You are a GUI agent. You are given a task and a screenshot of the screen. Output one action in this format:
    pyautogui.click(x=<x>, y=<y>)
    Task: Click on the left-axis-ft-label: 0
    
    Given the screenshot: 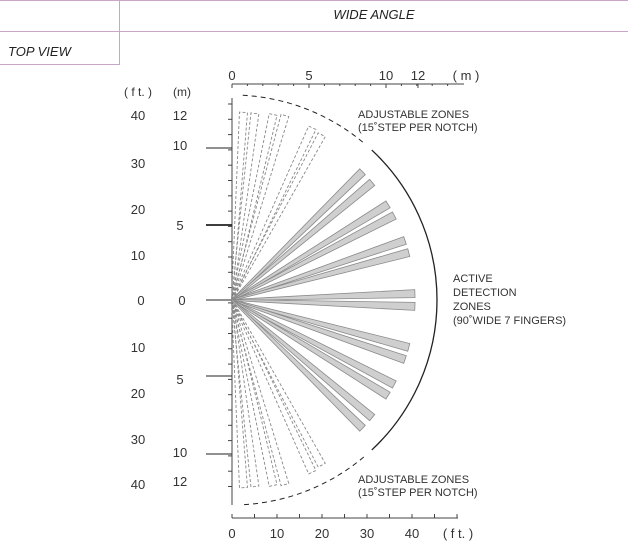 What is the action you would take?
    pyautogui.click(x=140, y=300)
    